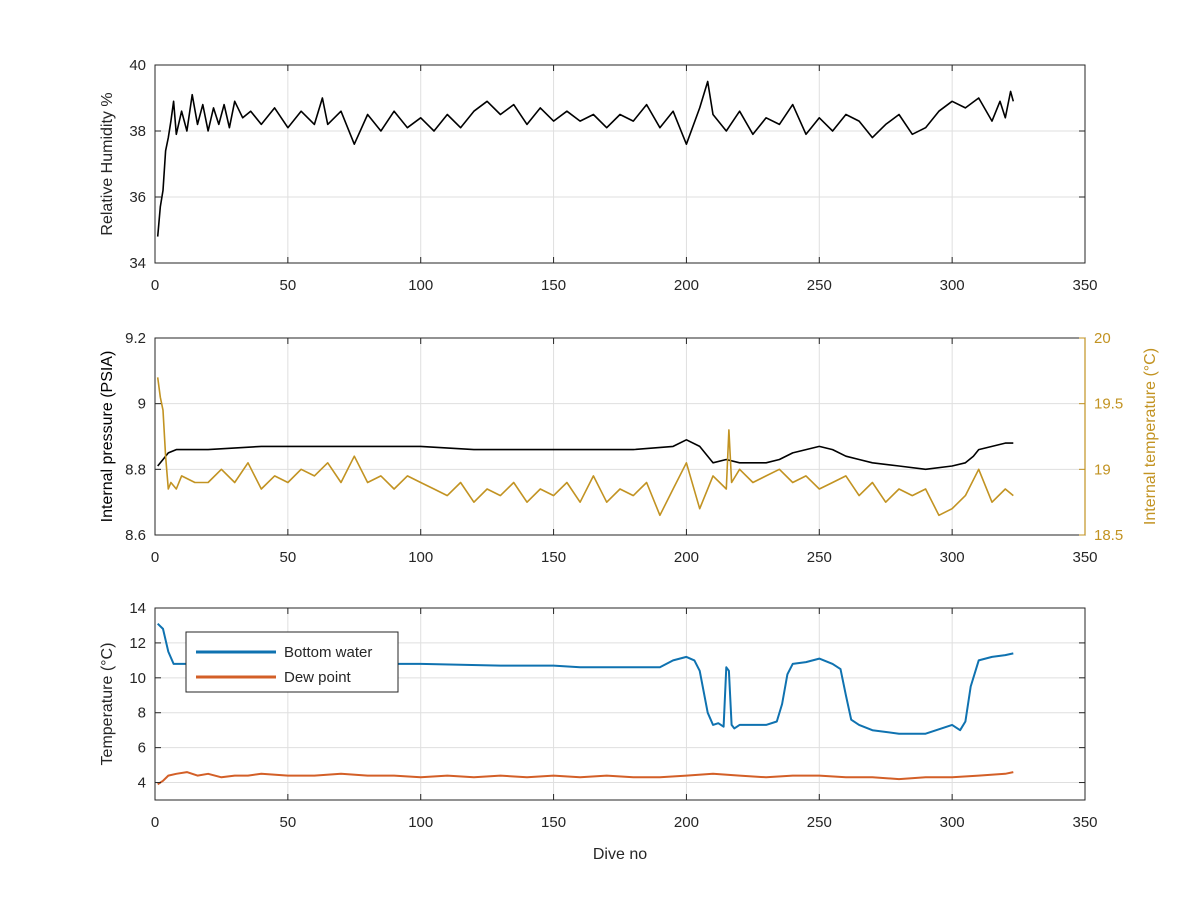  Describe the element at coordinates (107, 437) in the screenshot. I see `chart-2-y-axis-label: Internal pressure (PSIA)` at that location.